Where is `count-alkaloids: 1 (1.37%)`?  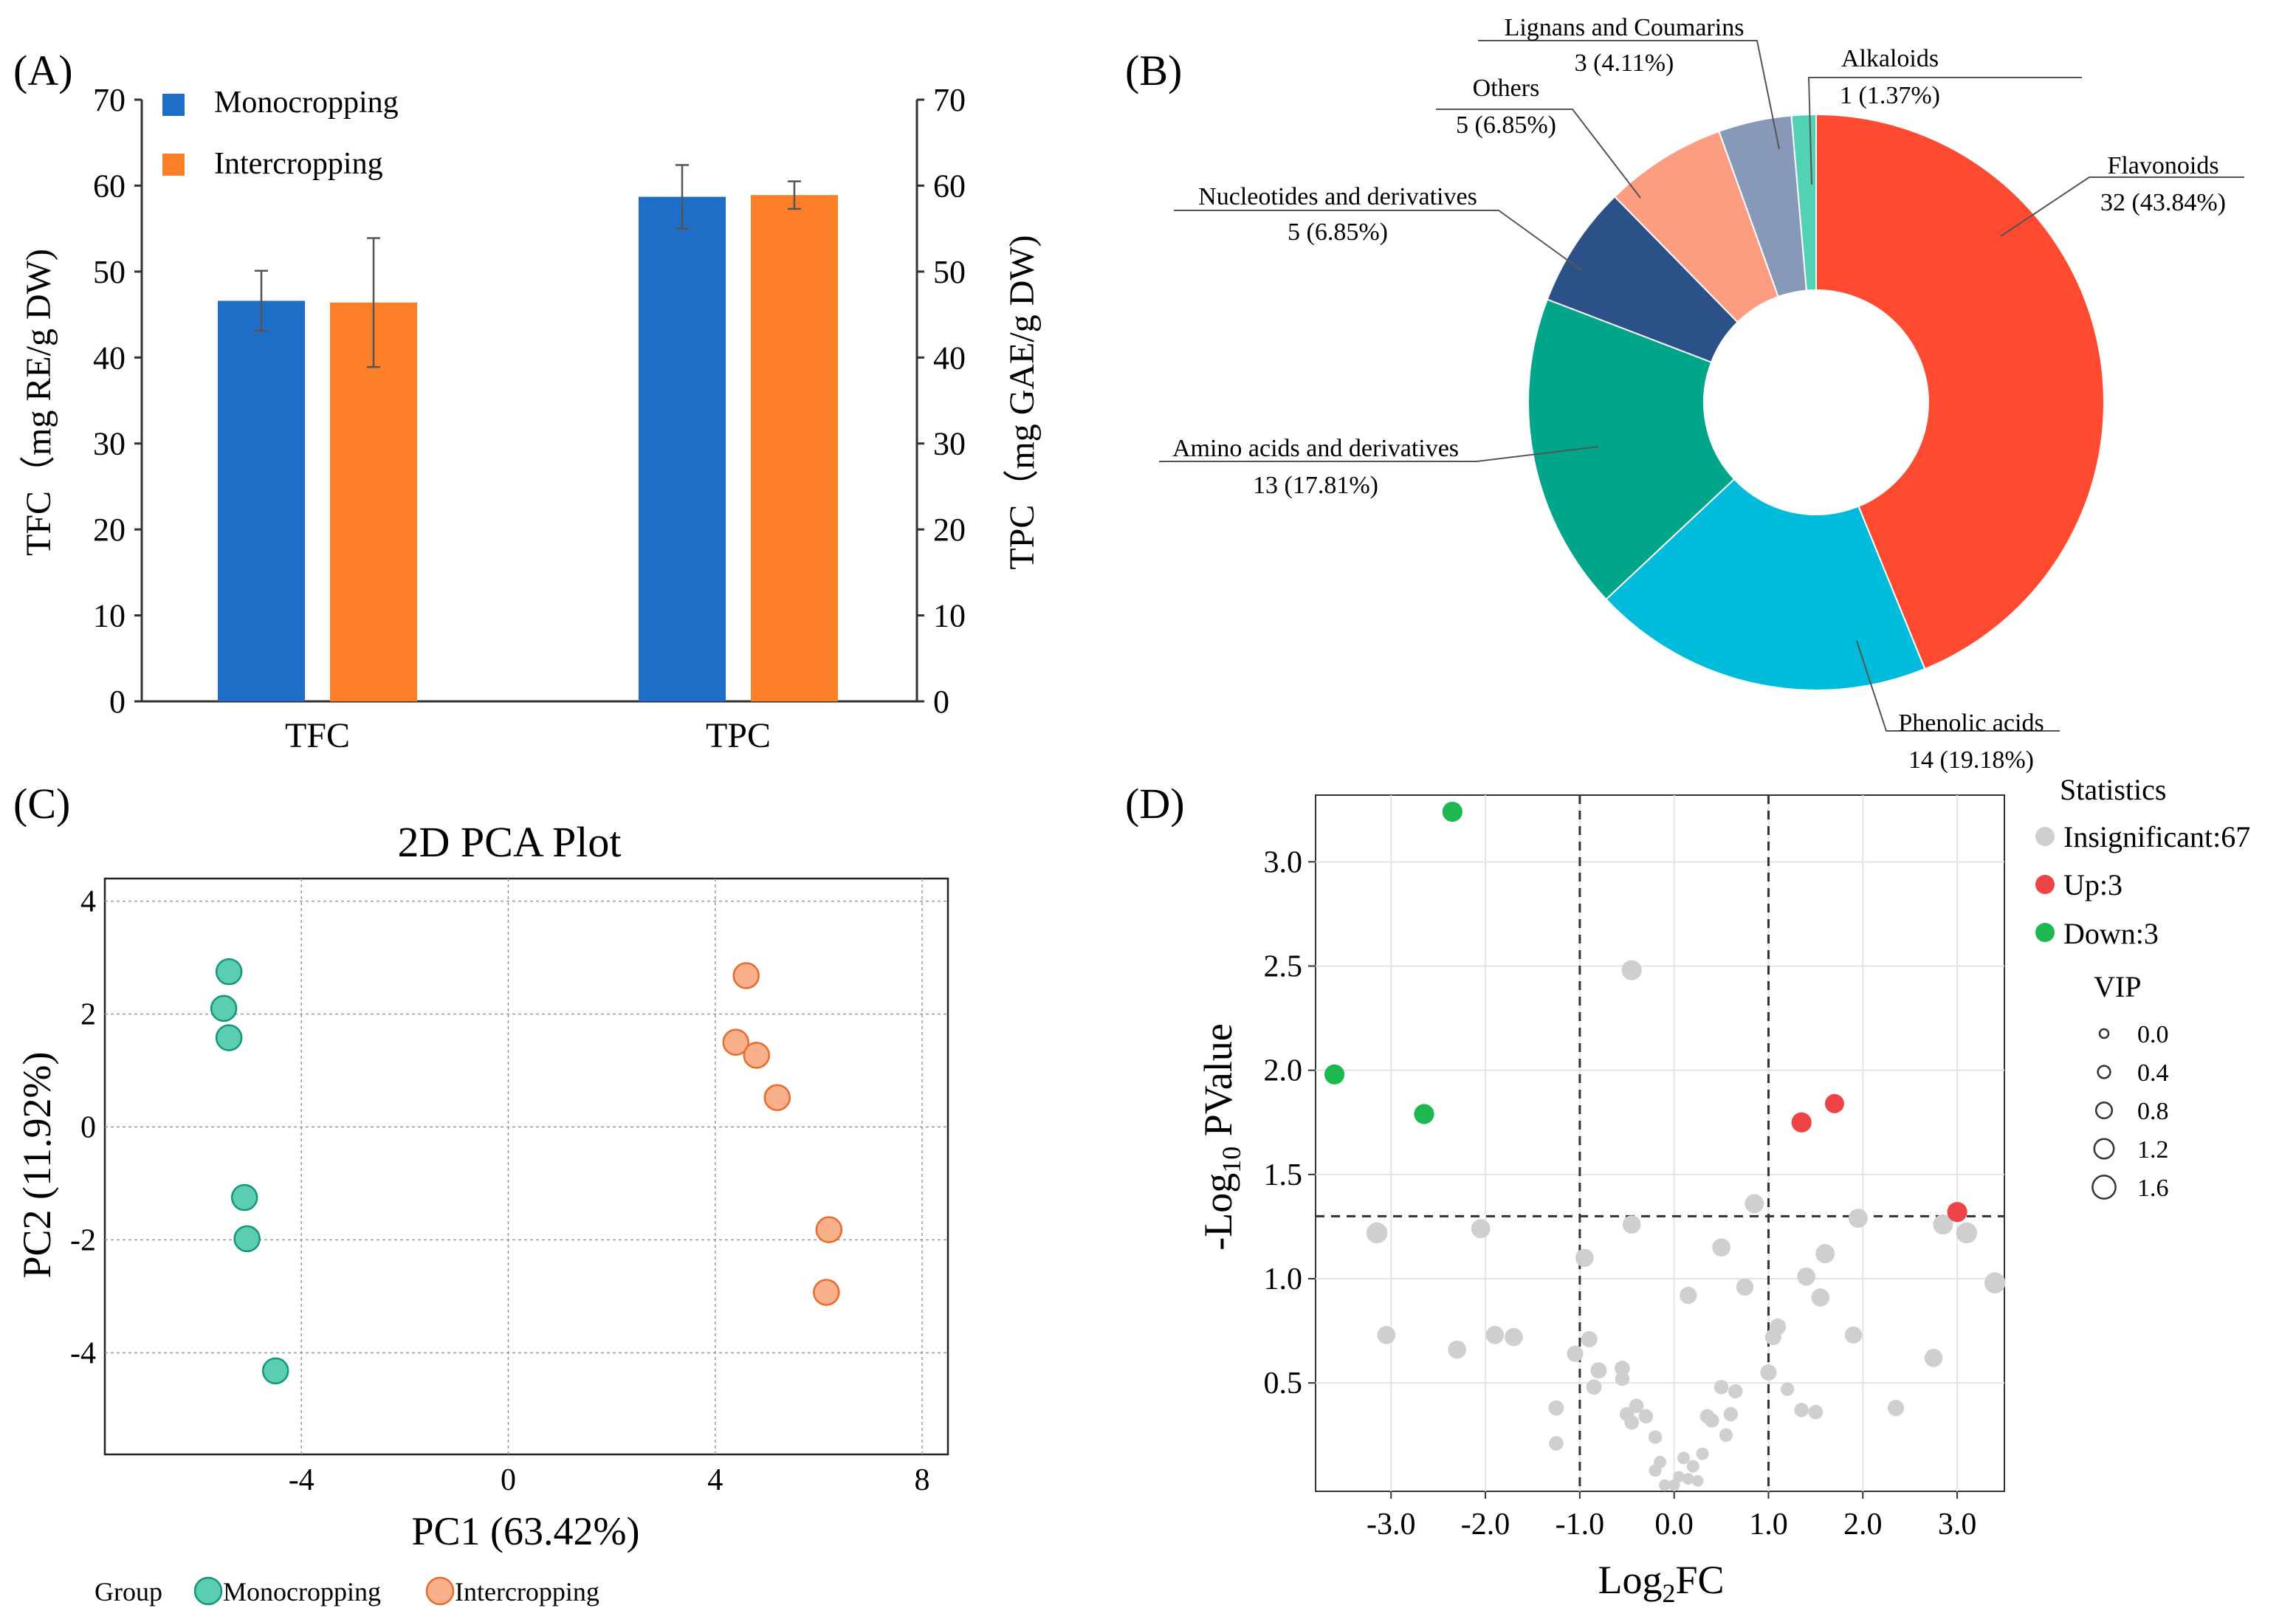
count-alkaloids: 1 (1.37%) is located at coordinates (1890, 95).